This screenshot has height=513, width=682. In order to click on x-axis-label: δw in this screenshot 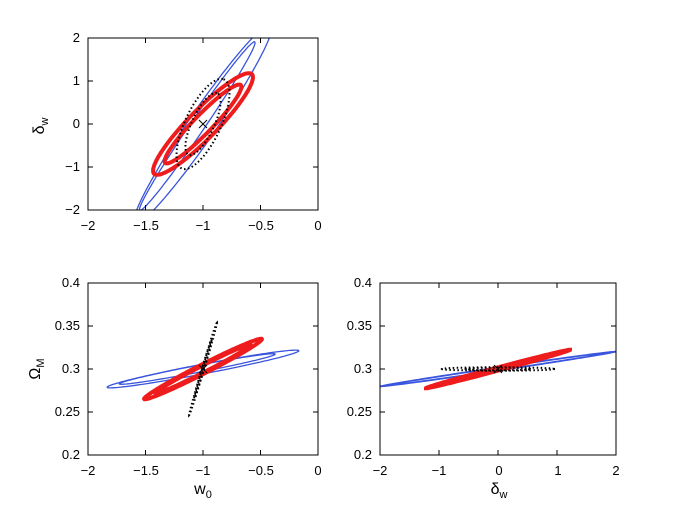, I will do `click(499, 491)`.